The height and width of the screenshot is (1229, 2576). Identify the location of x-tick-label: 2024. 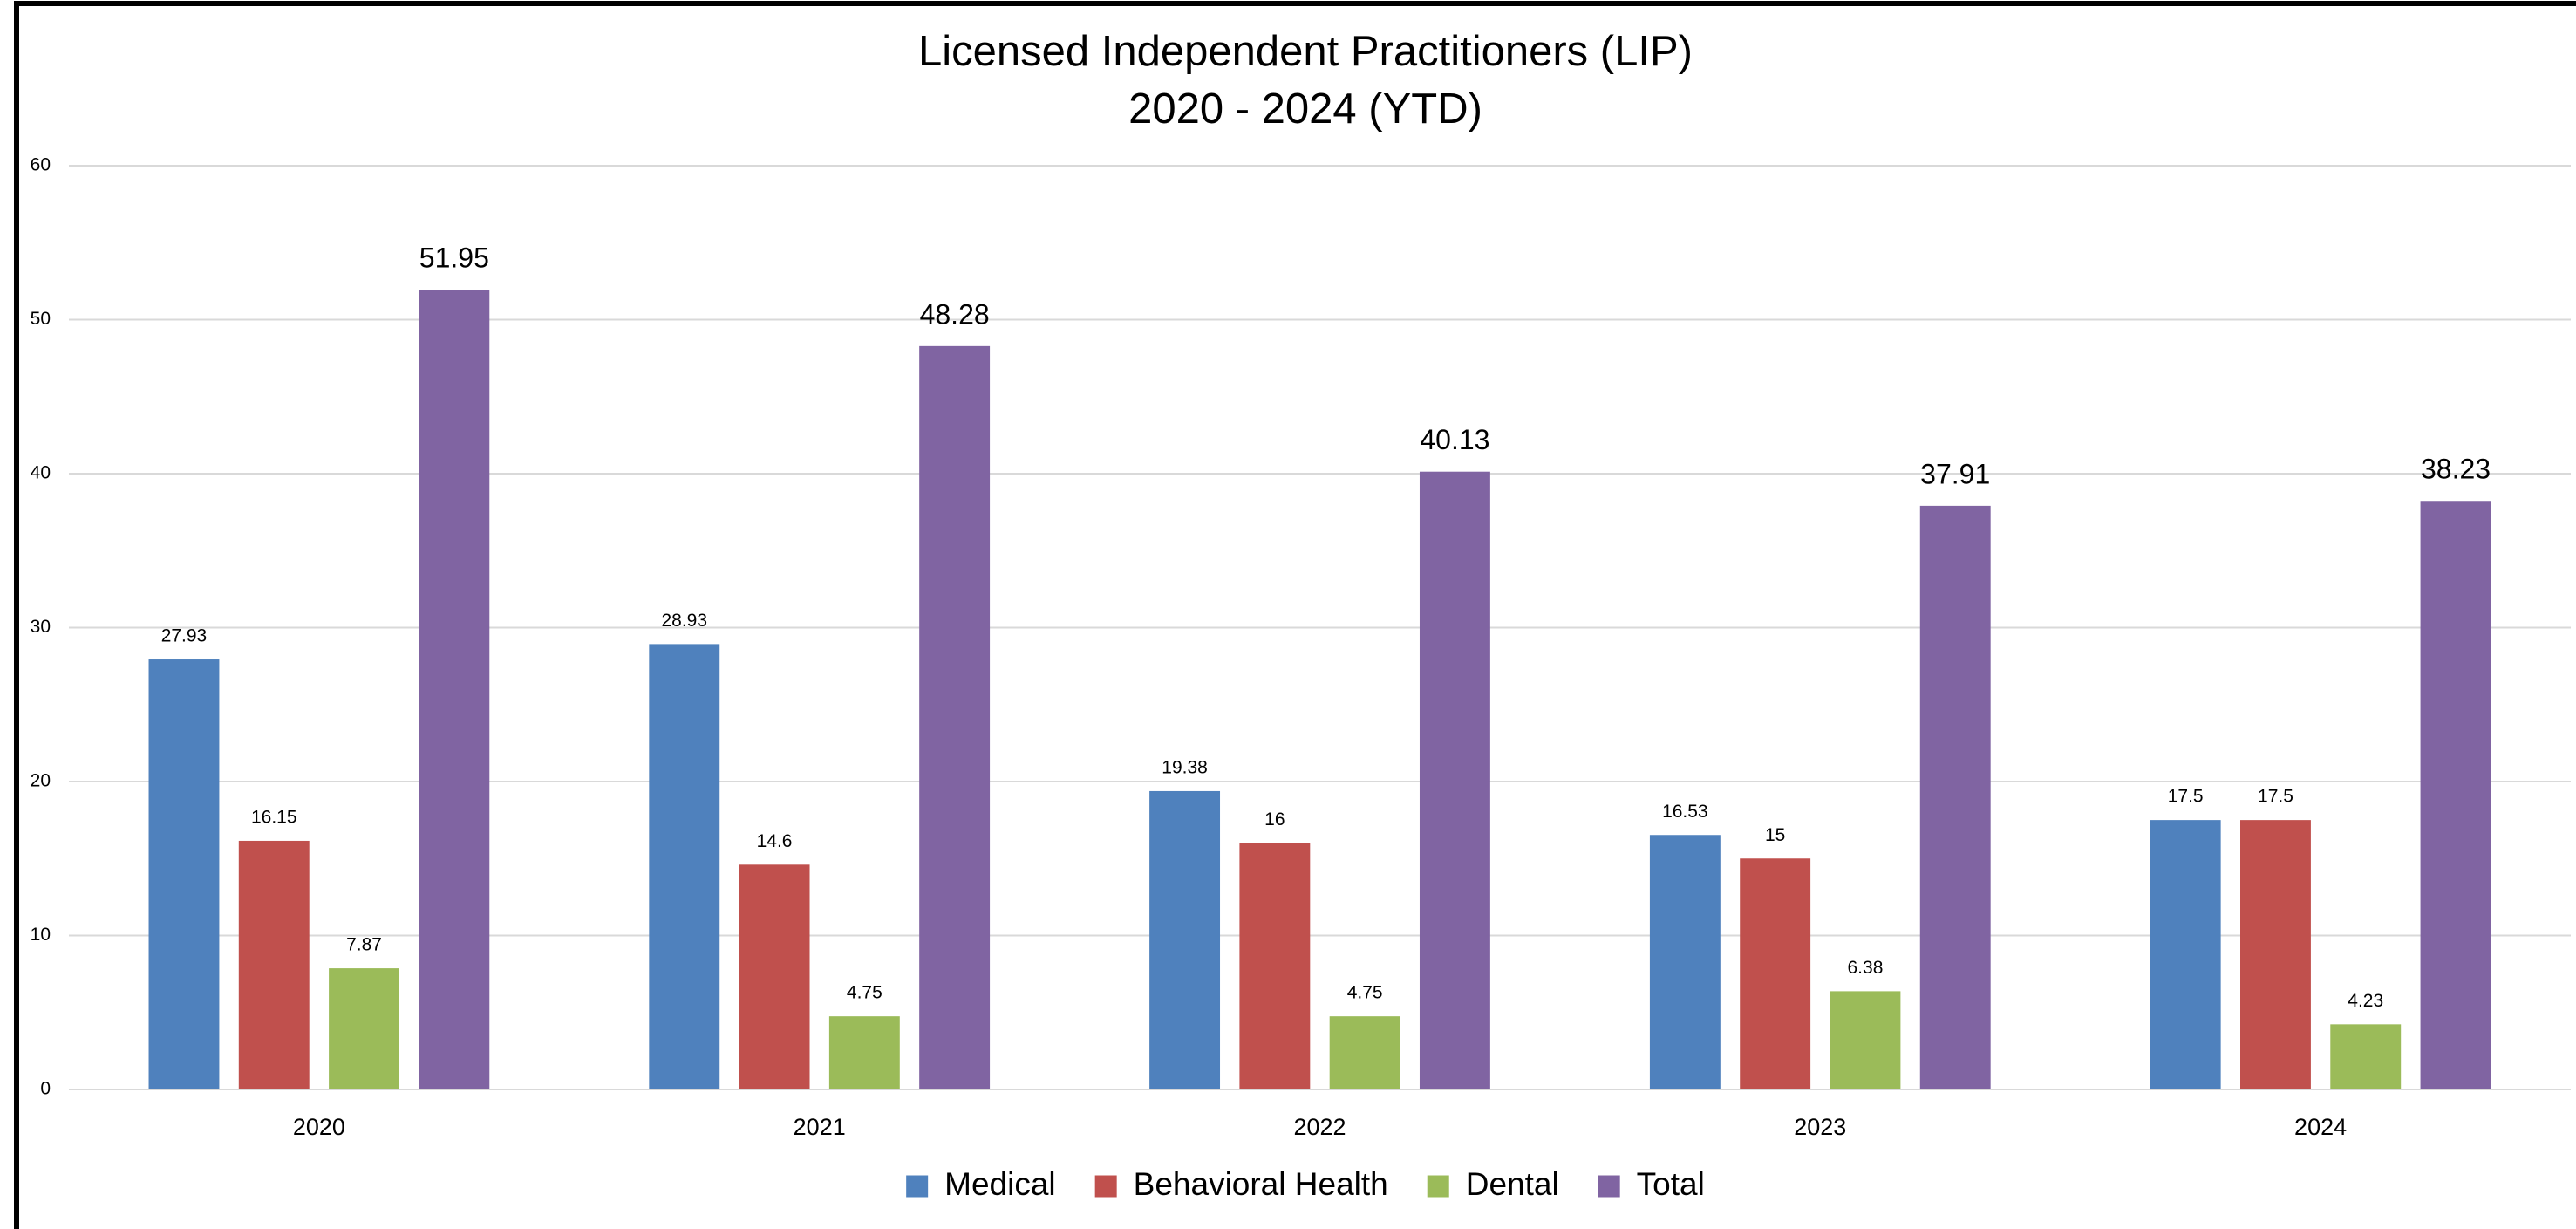
(2321, 1127).